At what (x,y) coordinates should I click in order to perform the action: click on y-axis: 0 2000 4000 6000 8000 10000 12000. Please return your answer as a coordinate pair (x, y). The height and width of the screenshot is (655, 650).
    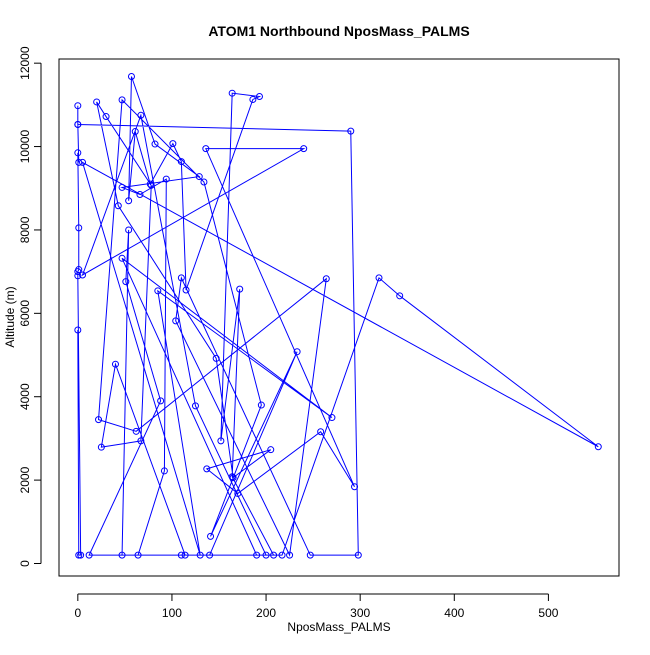
    Looking at the image, I should click on (30, 306).